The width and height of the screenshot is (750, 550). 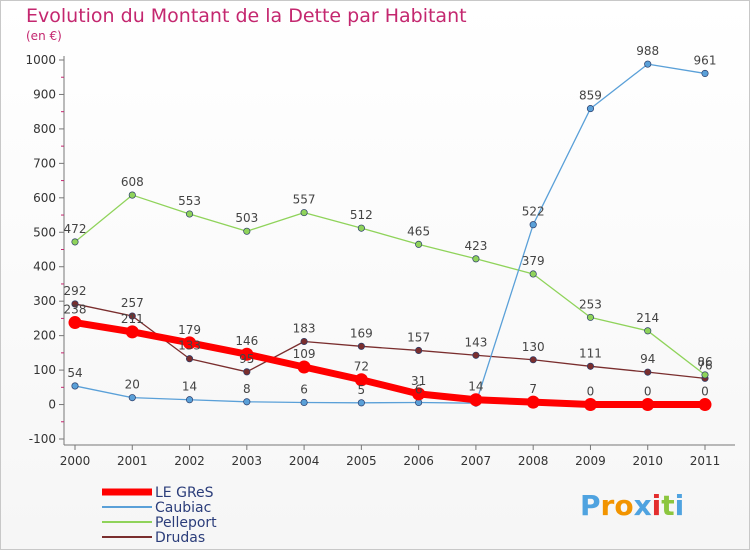 What do you see at coordinates (75, 461) in the screenshot?
I see `x-tick-label: 2000` at bounding box center [75, 461].